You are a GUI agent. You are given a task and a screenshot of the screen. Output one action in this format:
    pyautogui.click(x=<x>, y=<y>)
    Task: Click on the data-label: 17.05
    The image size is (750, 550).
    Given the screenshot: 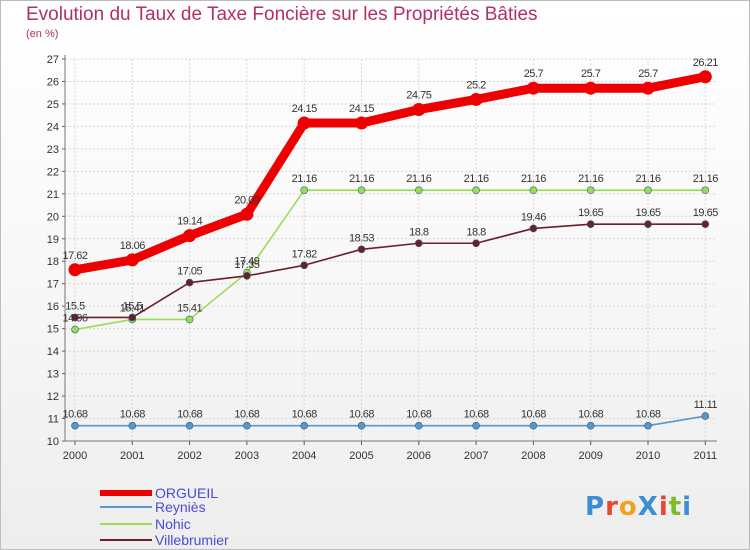 What is the action you would take?
    pyautogui.click(x=189, y=272)
    